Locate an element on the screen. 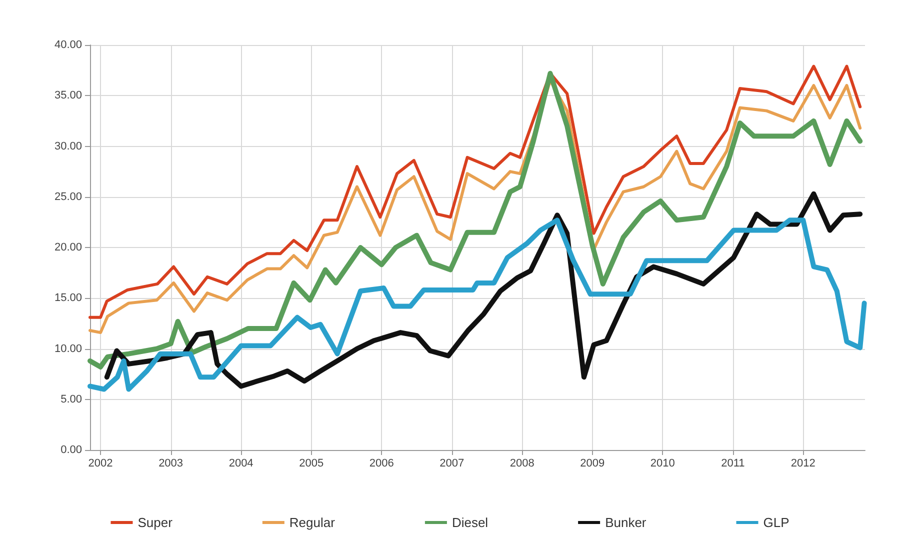 The image size is (900, 556). x-tick-label: 2002 is located at coordinates (100, 464).